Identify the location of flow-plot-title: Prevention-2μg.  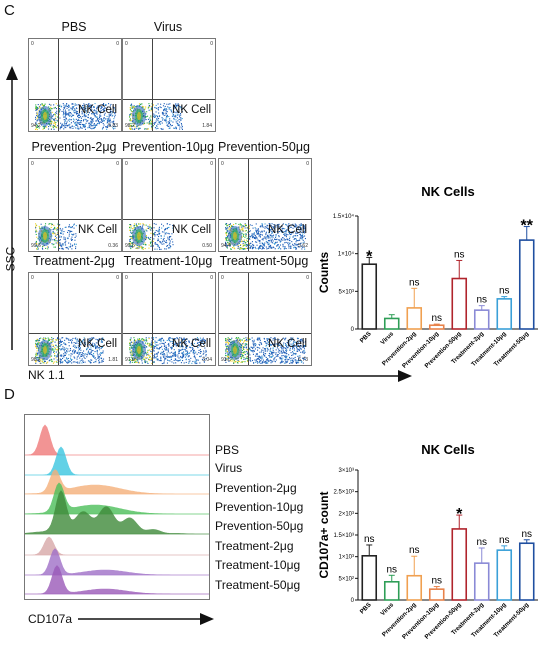
(74, 147).